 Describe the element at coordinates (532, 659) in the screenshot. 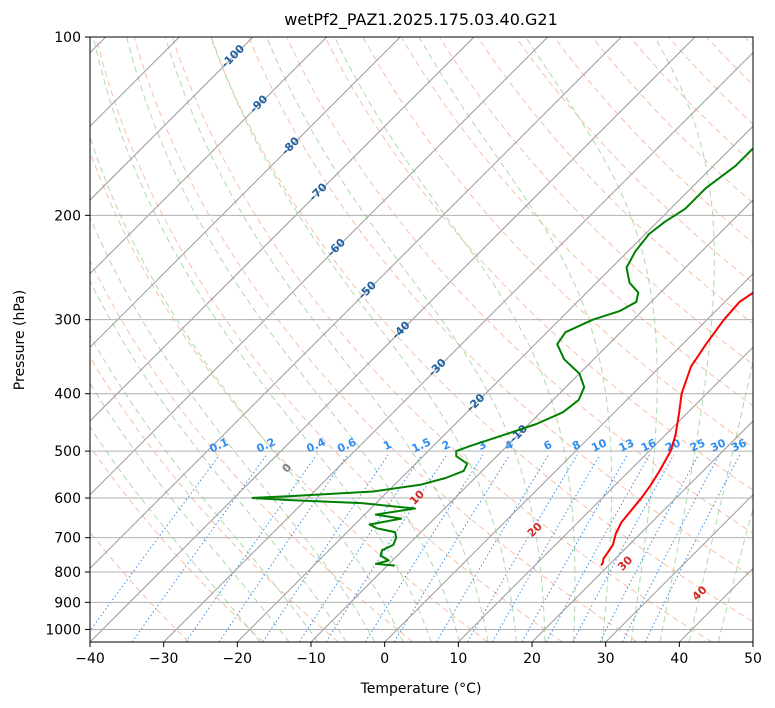

I see `x-tick-label: 20` at that location.